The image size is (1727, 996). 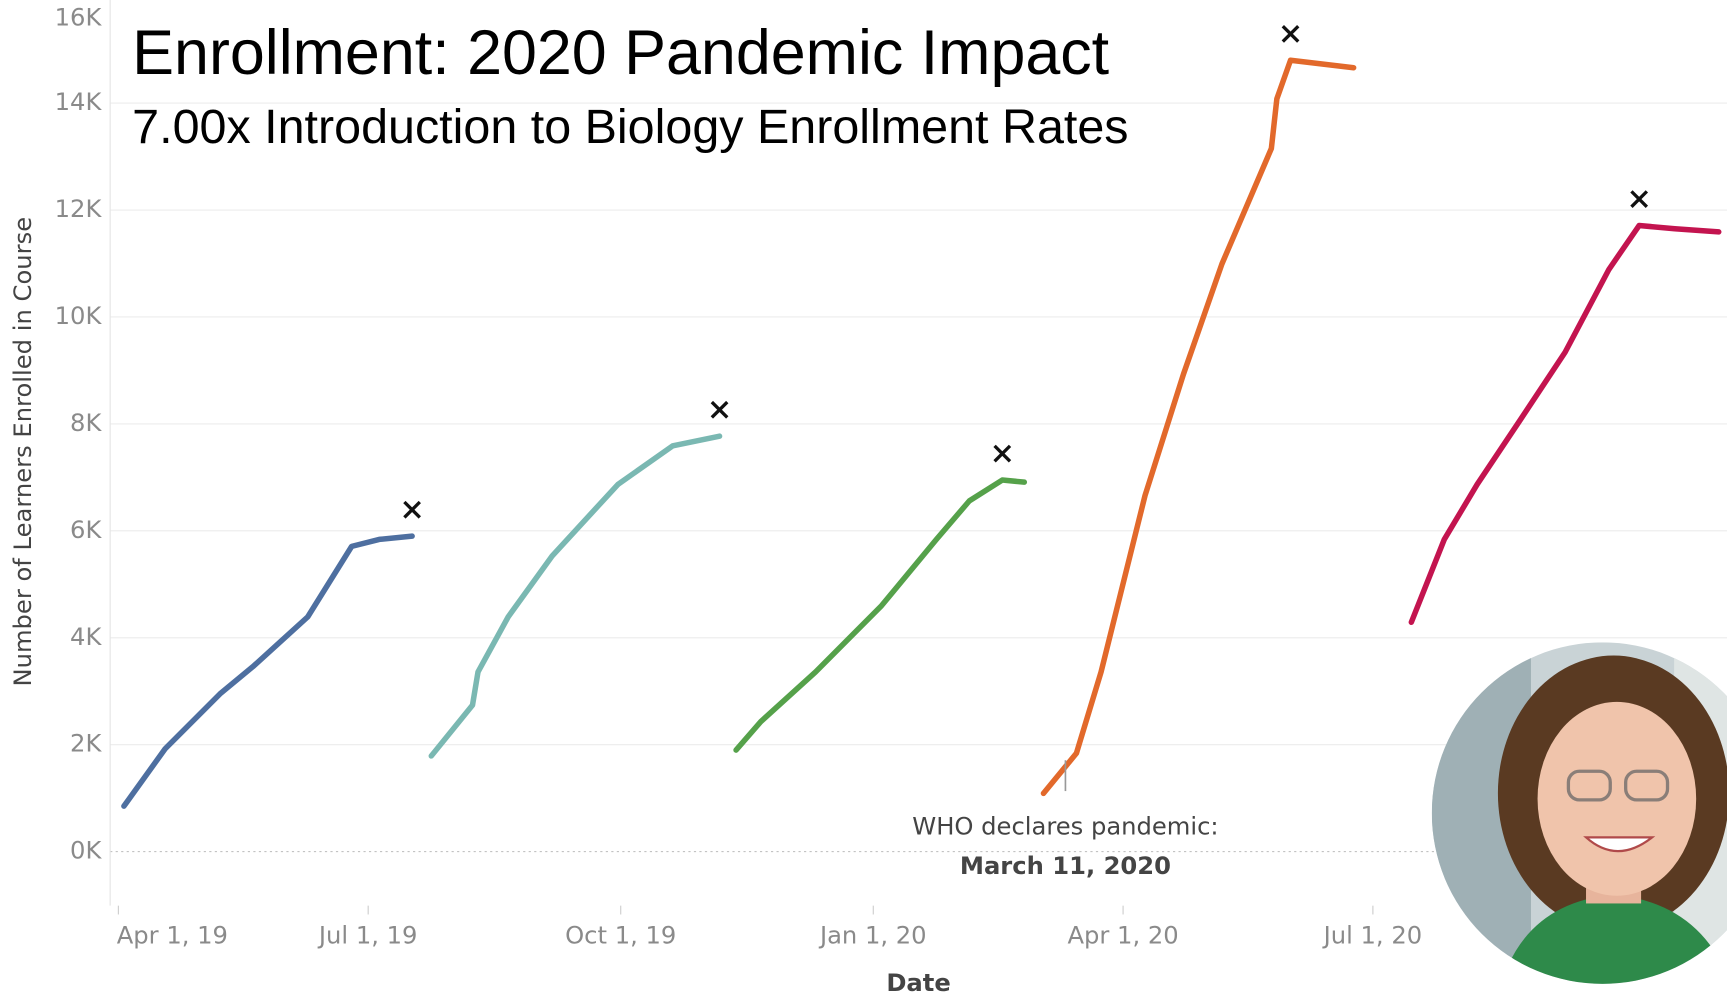 I want to click on y-tick-label: 10K, so click(x=79, y=316).